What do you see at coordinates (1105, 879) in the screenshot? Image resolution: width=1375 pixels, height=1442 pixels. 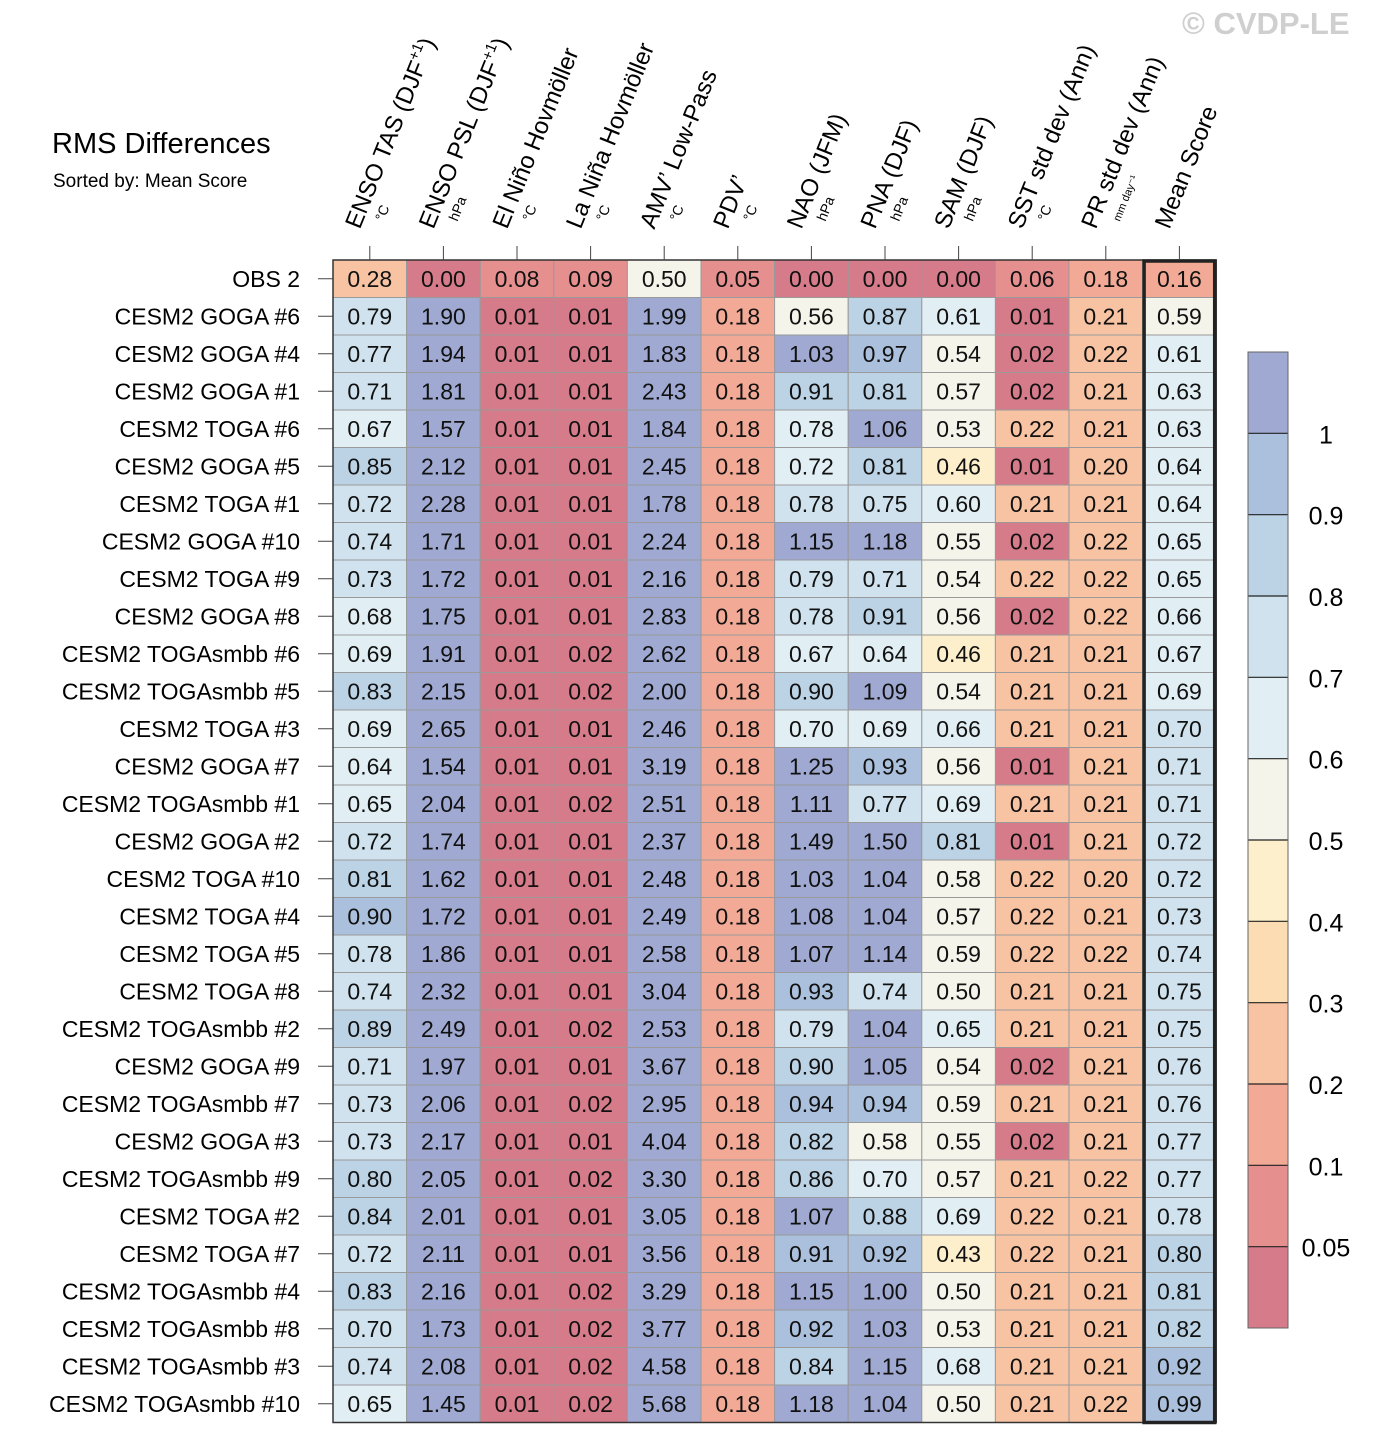 I see `cell-value: 0.20` at bounding box center [1105, 879].